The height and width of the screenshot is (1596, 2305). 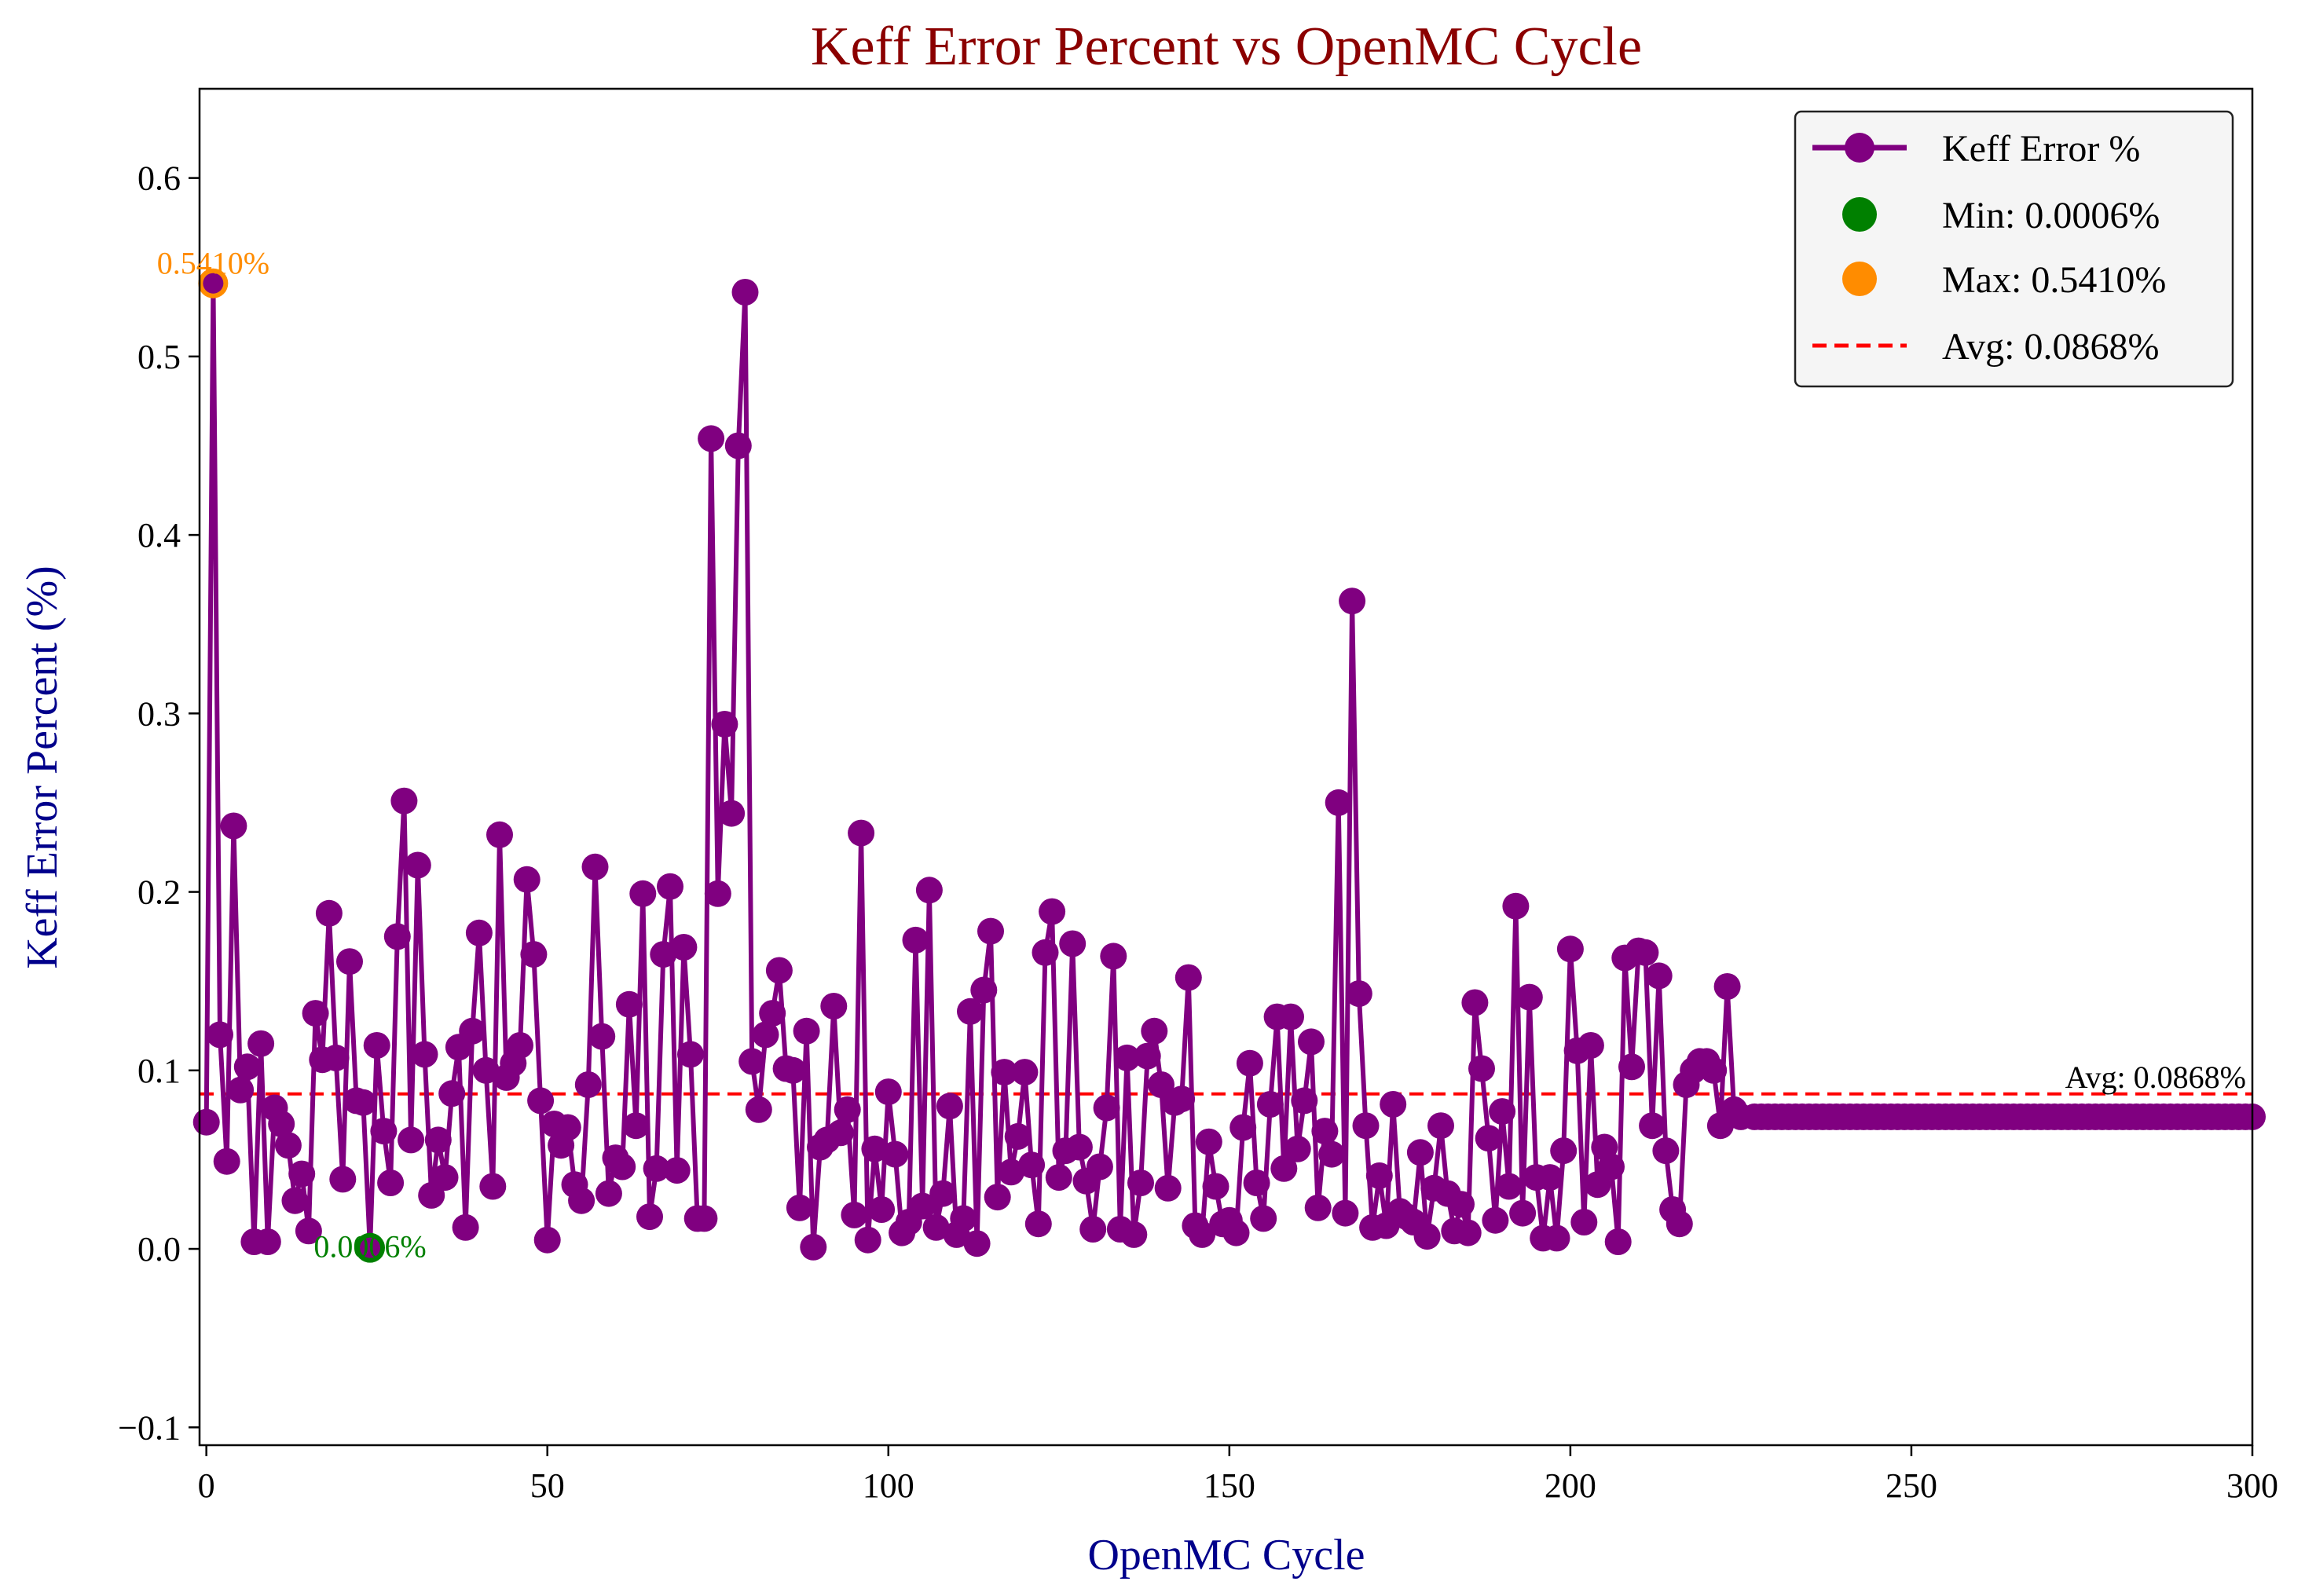 I want to click on avg-annotation: Avg: 0.0868%, so click(x=2156, y=1077).